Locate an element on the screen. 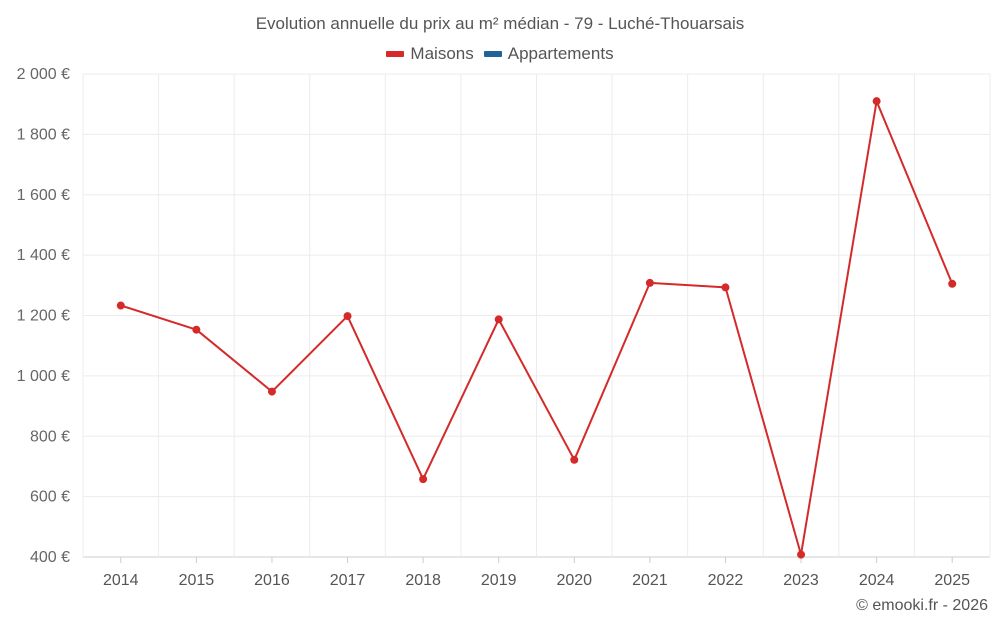  data-point-2020 is located at coordinates (574, 459).